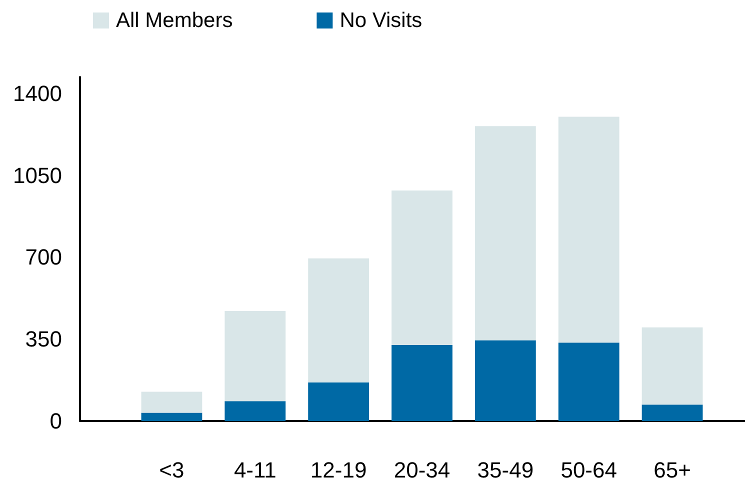  I want to click on y-tick-label: 350, so click(43, 339).